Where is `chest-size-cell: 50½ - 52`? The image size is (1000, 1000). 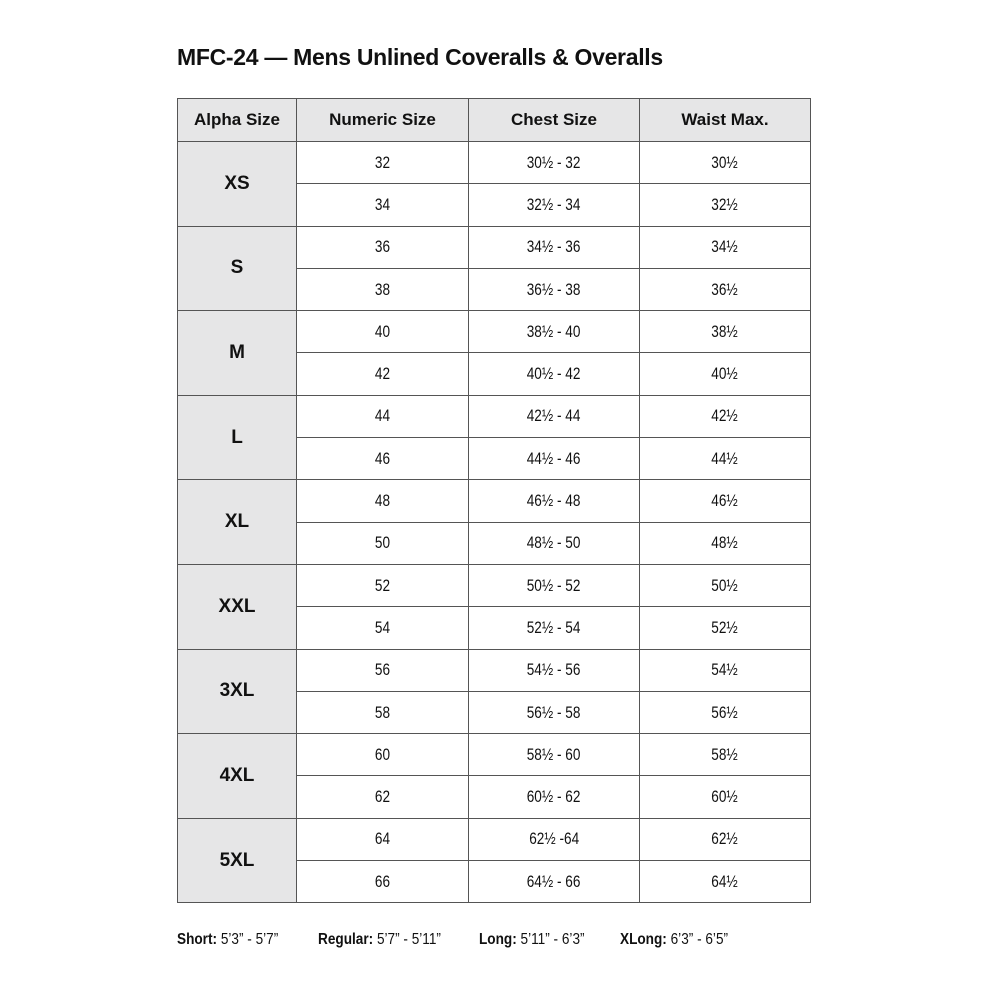
chest-size-cell: 50½ - 52 is located at coordinates (554, 585).